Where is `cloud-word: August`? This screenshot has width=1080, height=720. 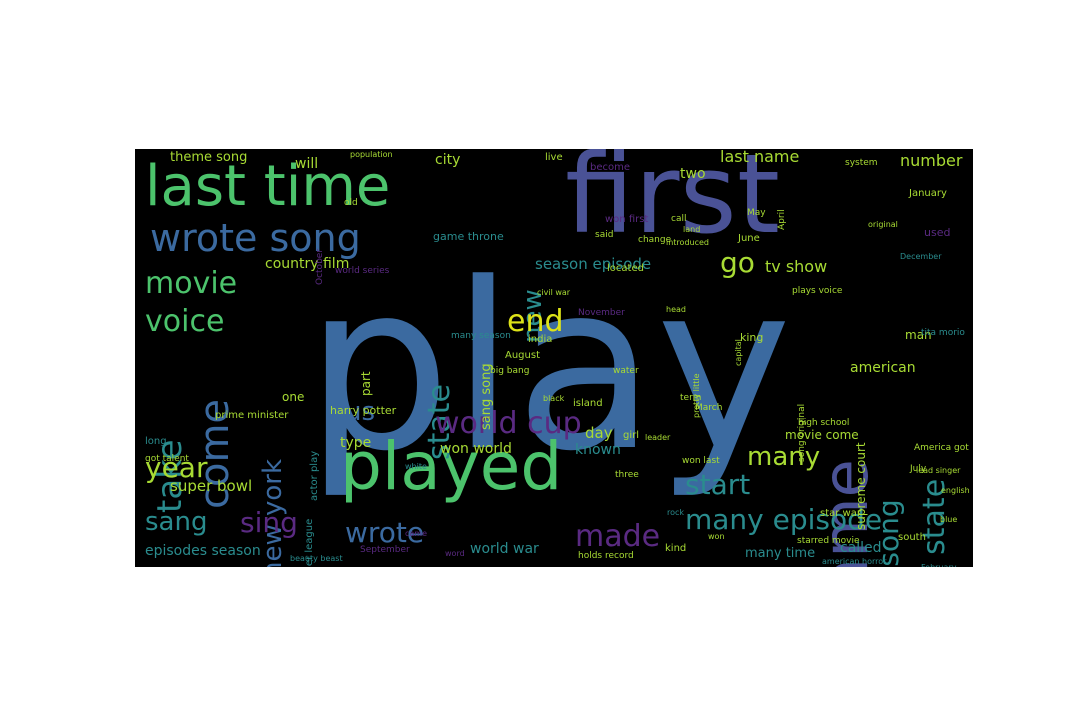
cloud-word: August is located at coordinates (522, 355).